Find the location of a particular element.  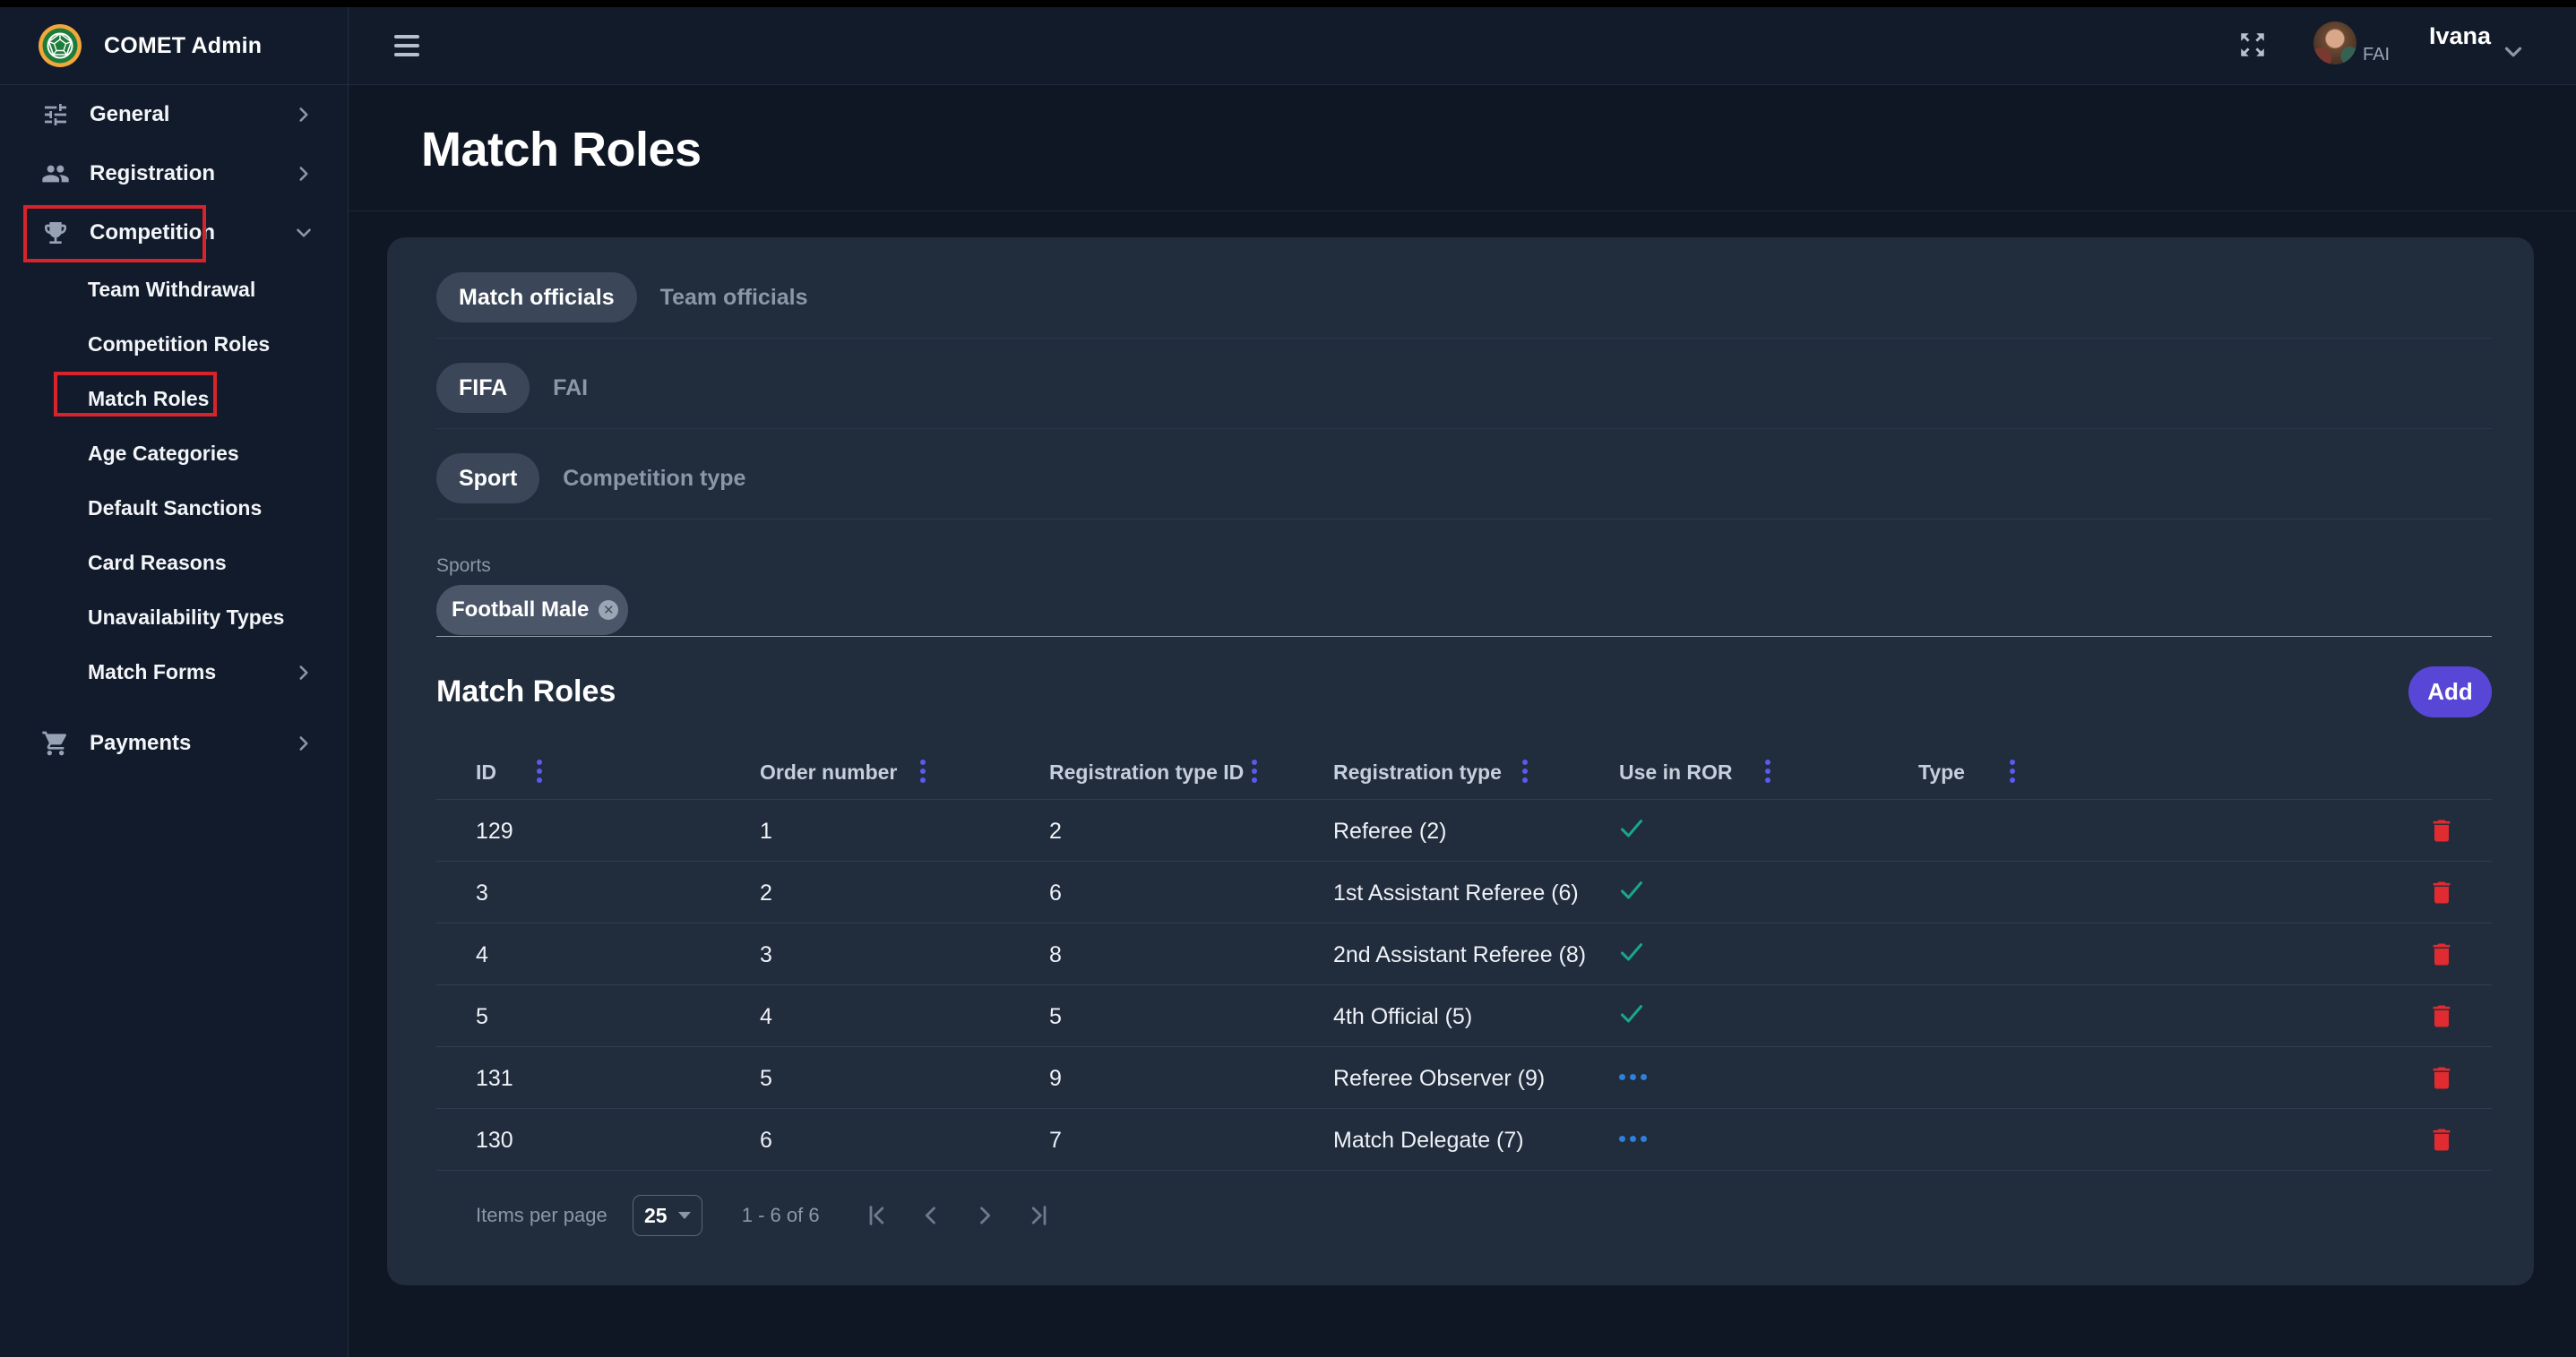

cell-order-number: 2 is located at coordinates (766, 893).